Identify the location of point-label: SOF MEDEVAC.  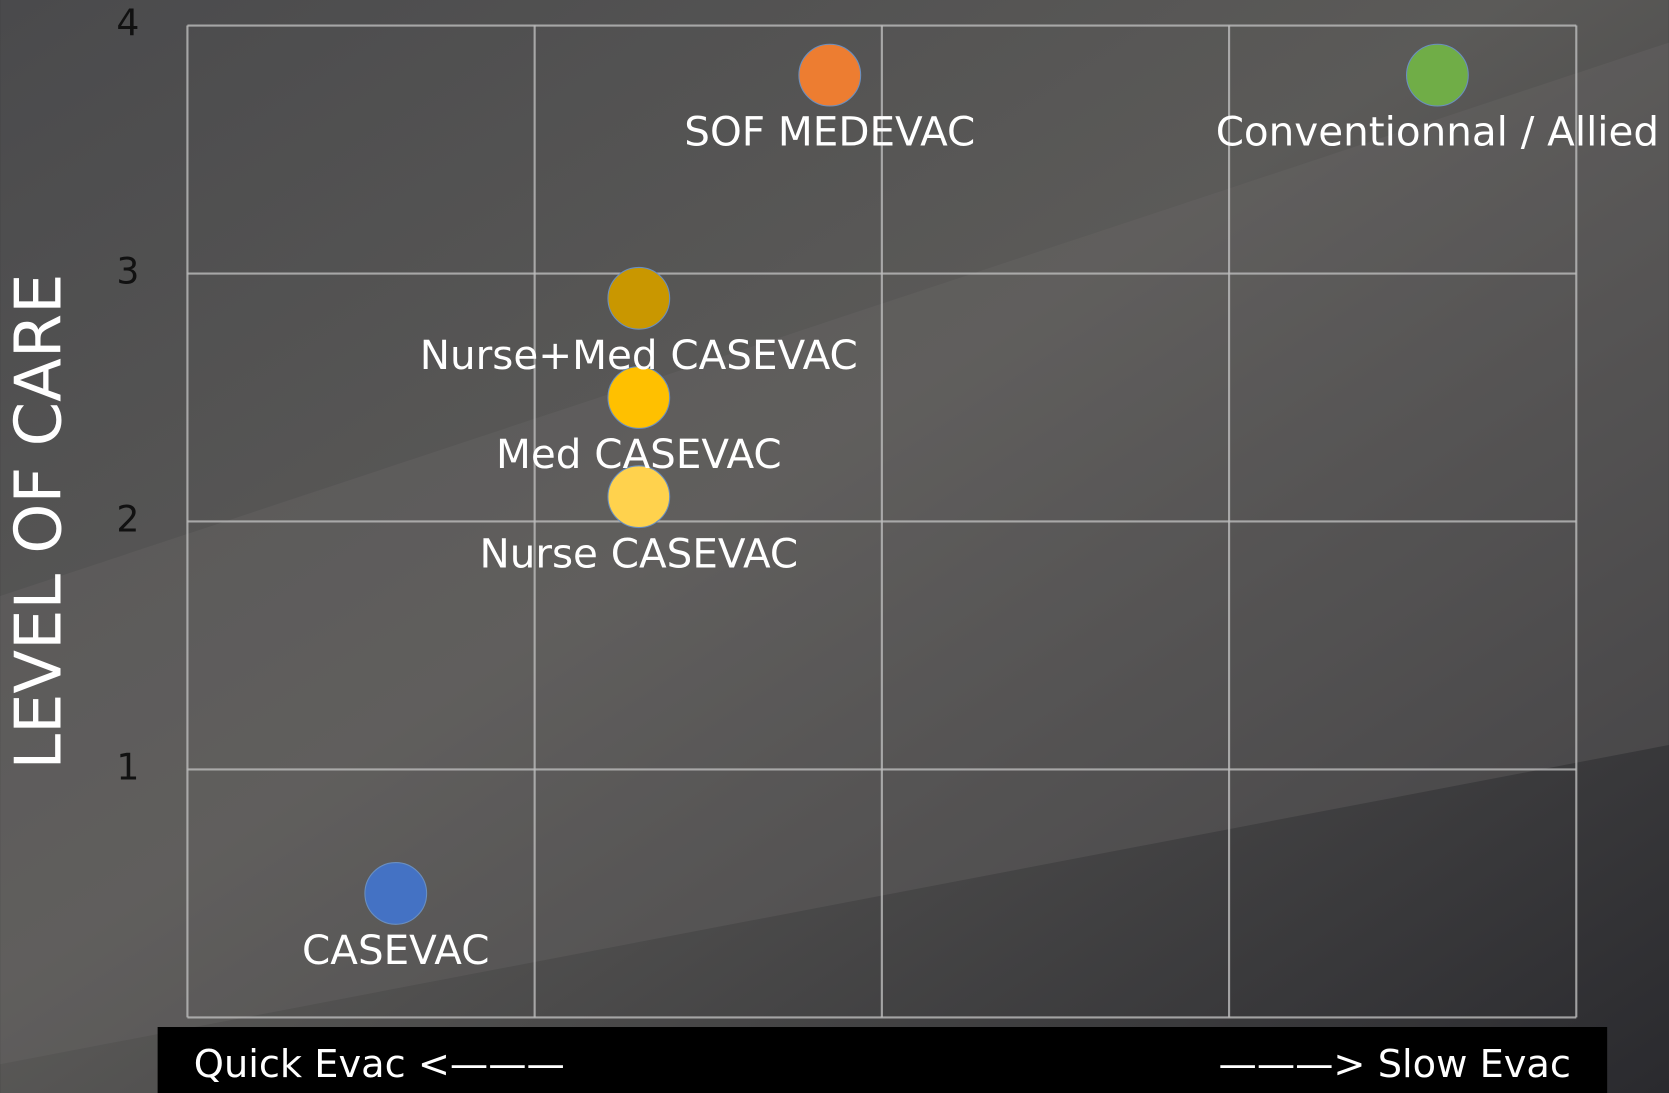
(829, 132).